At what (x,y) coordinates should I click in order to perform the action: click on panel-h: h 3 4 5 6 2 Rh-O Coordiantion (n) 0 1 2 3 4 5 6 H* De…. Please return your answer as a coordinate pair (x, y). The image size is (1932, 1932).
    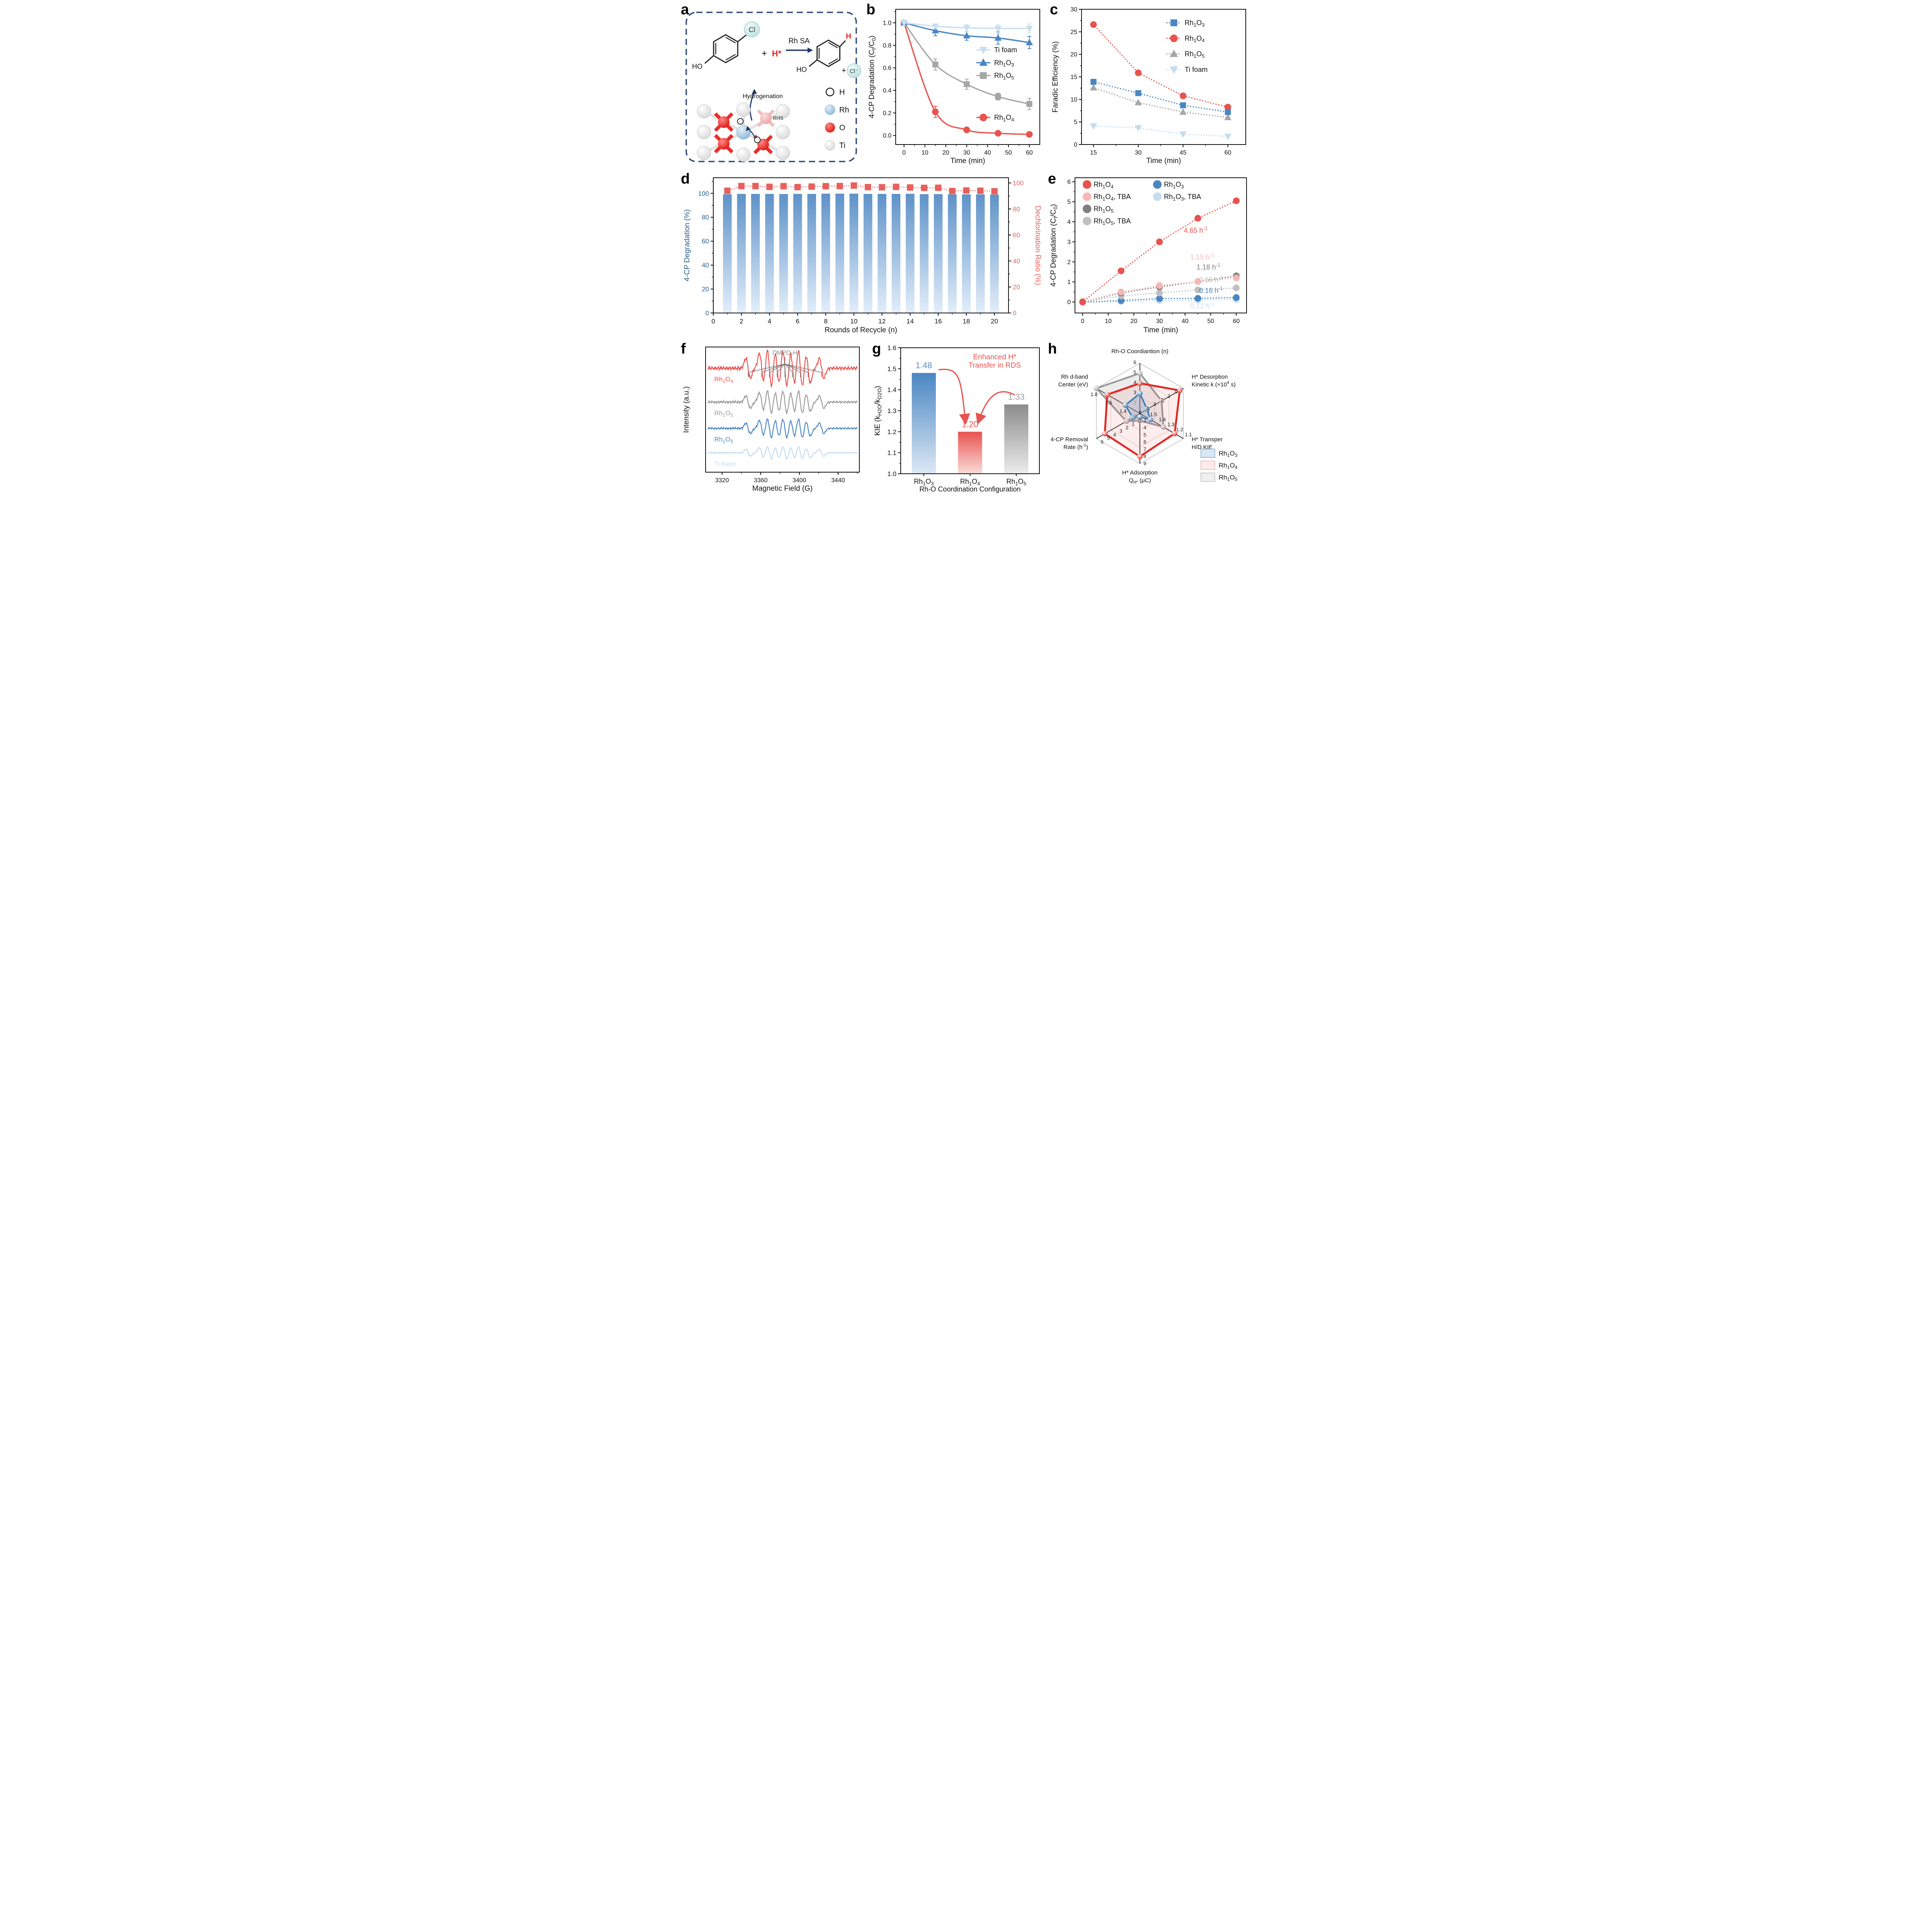
    Looking at the image, I should click on (1149, 419).